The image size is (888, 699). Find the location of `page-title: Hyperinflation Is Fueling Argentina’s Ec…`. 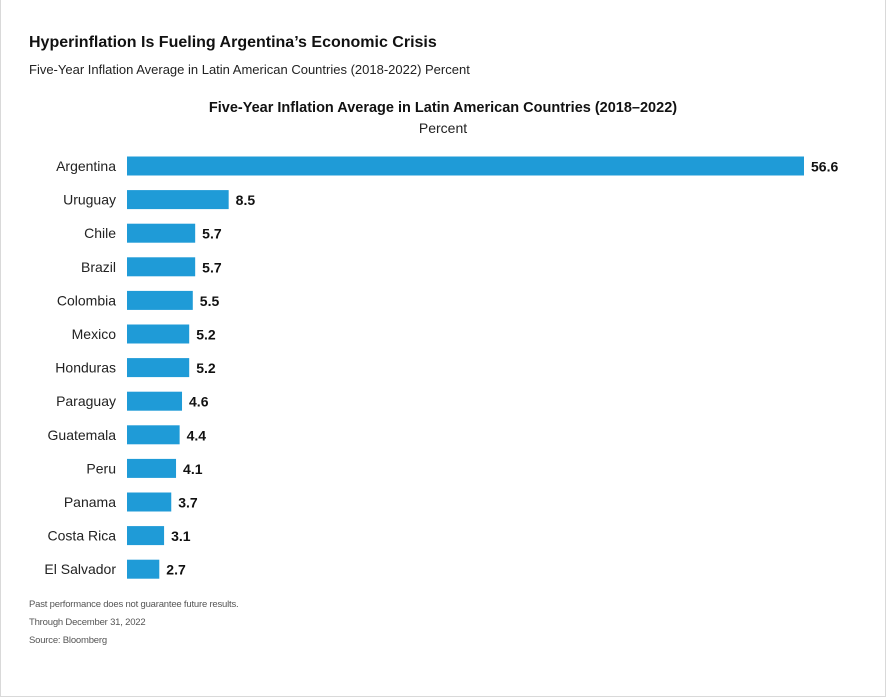

page-title: Hyperinflation Is Fueling Argentina’s Ec… is located at coordinates (233, 42).